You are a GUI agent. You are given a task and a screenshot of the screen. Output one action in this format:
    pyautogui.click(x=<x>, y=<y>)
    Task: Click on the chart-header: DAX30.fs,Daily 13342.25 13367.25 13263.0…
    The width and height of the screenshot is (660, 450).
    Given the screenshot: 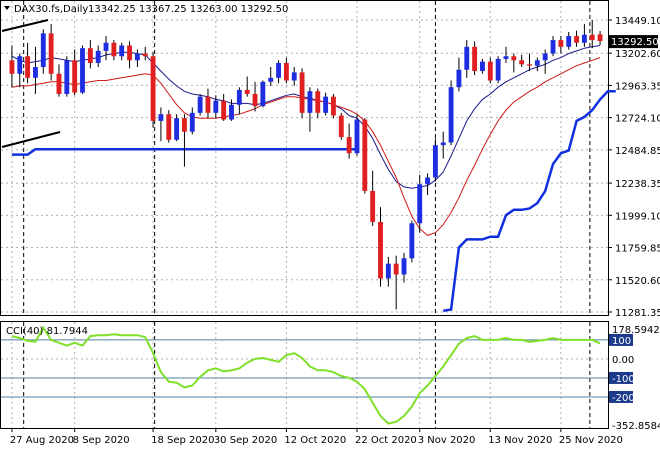 What is the action you would take?
    pyautogui.click(x=146, y=9)
    